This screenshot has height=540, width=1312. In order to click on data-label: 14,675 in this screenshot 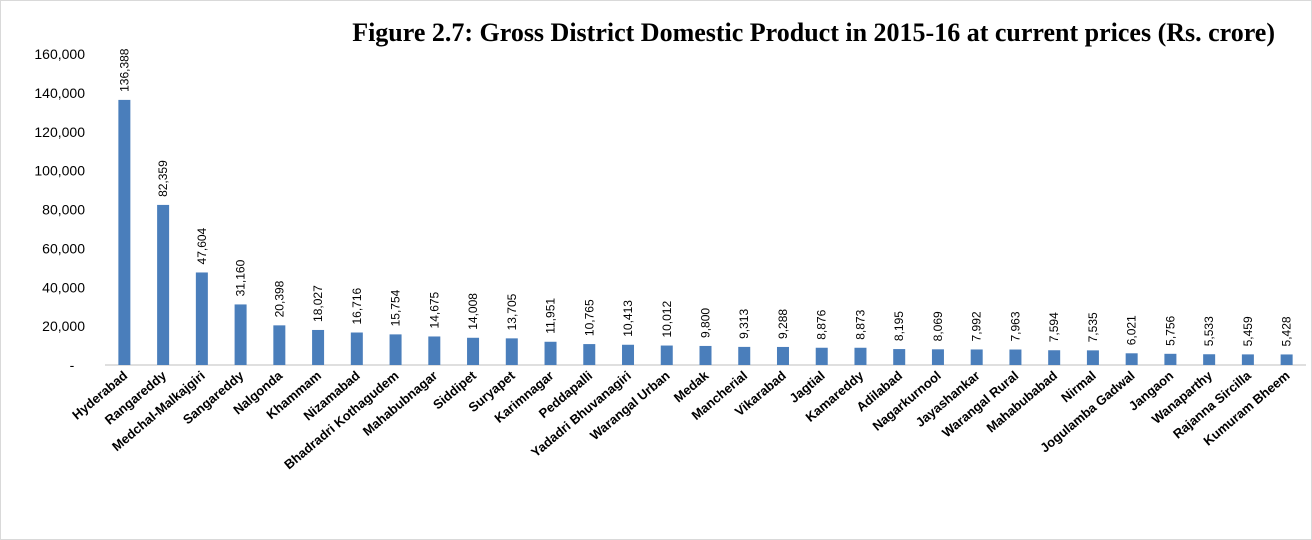, I will do `click(434, 309)`.